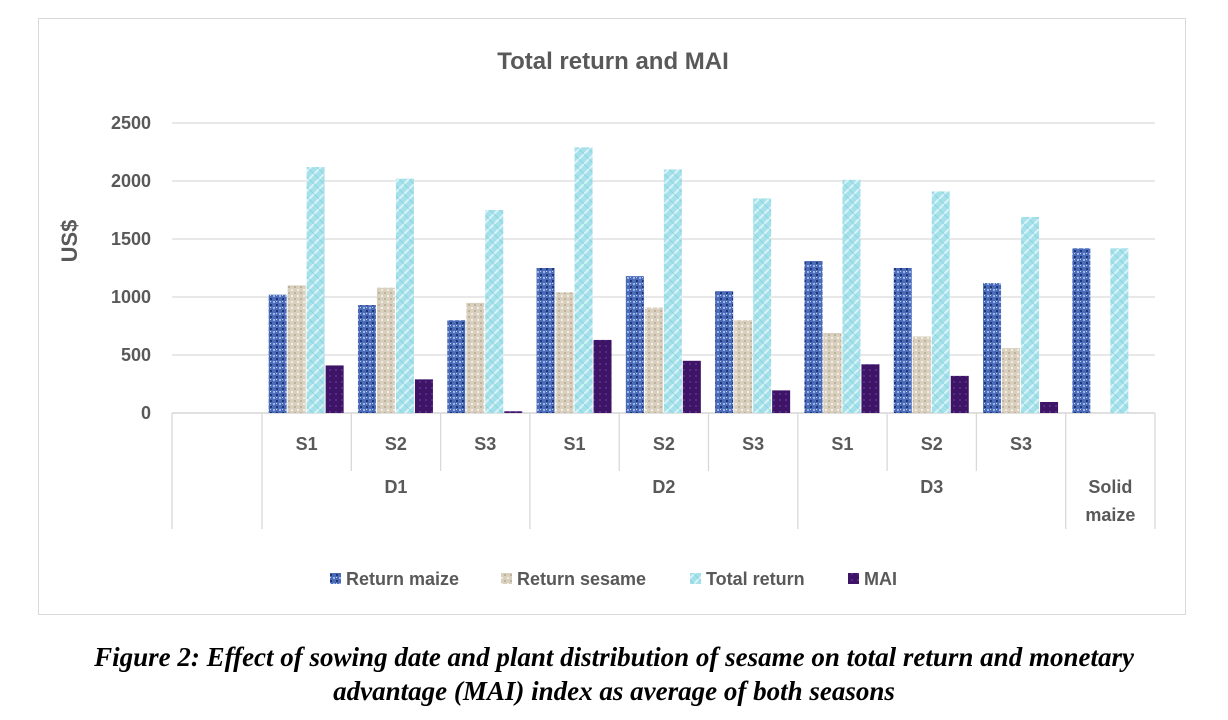  Describe the element at coordinates (931, 487) in the screenshot. I see `group-label: D3` at that location.